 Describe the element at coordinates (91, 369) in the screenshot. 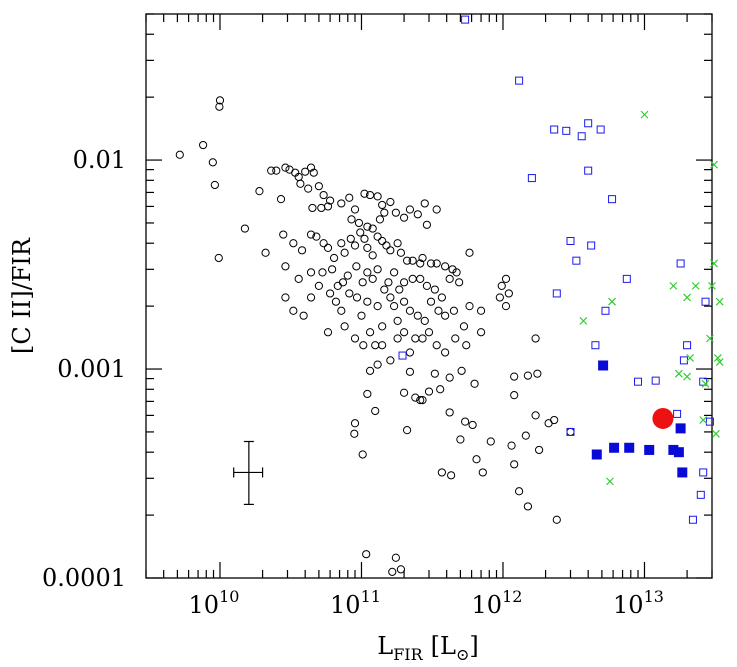

I see `y-tick-label: 0.001` at that location.